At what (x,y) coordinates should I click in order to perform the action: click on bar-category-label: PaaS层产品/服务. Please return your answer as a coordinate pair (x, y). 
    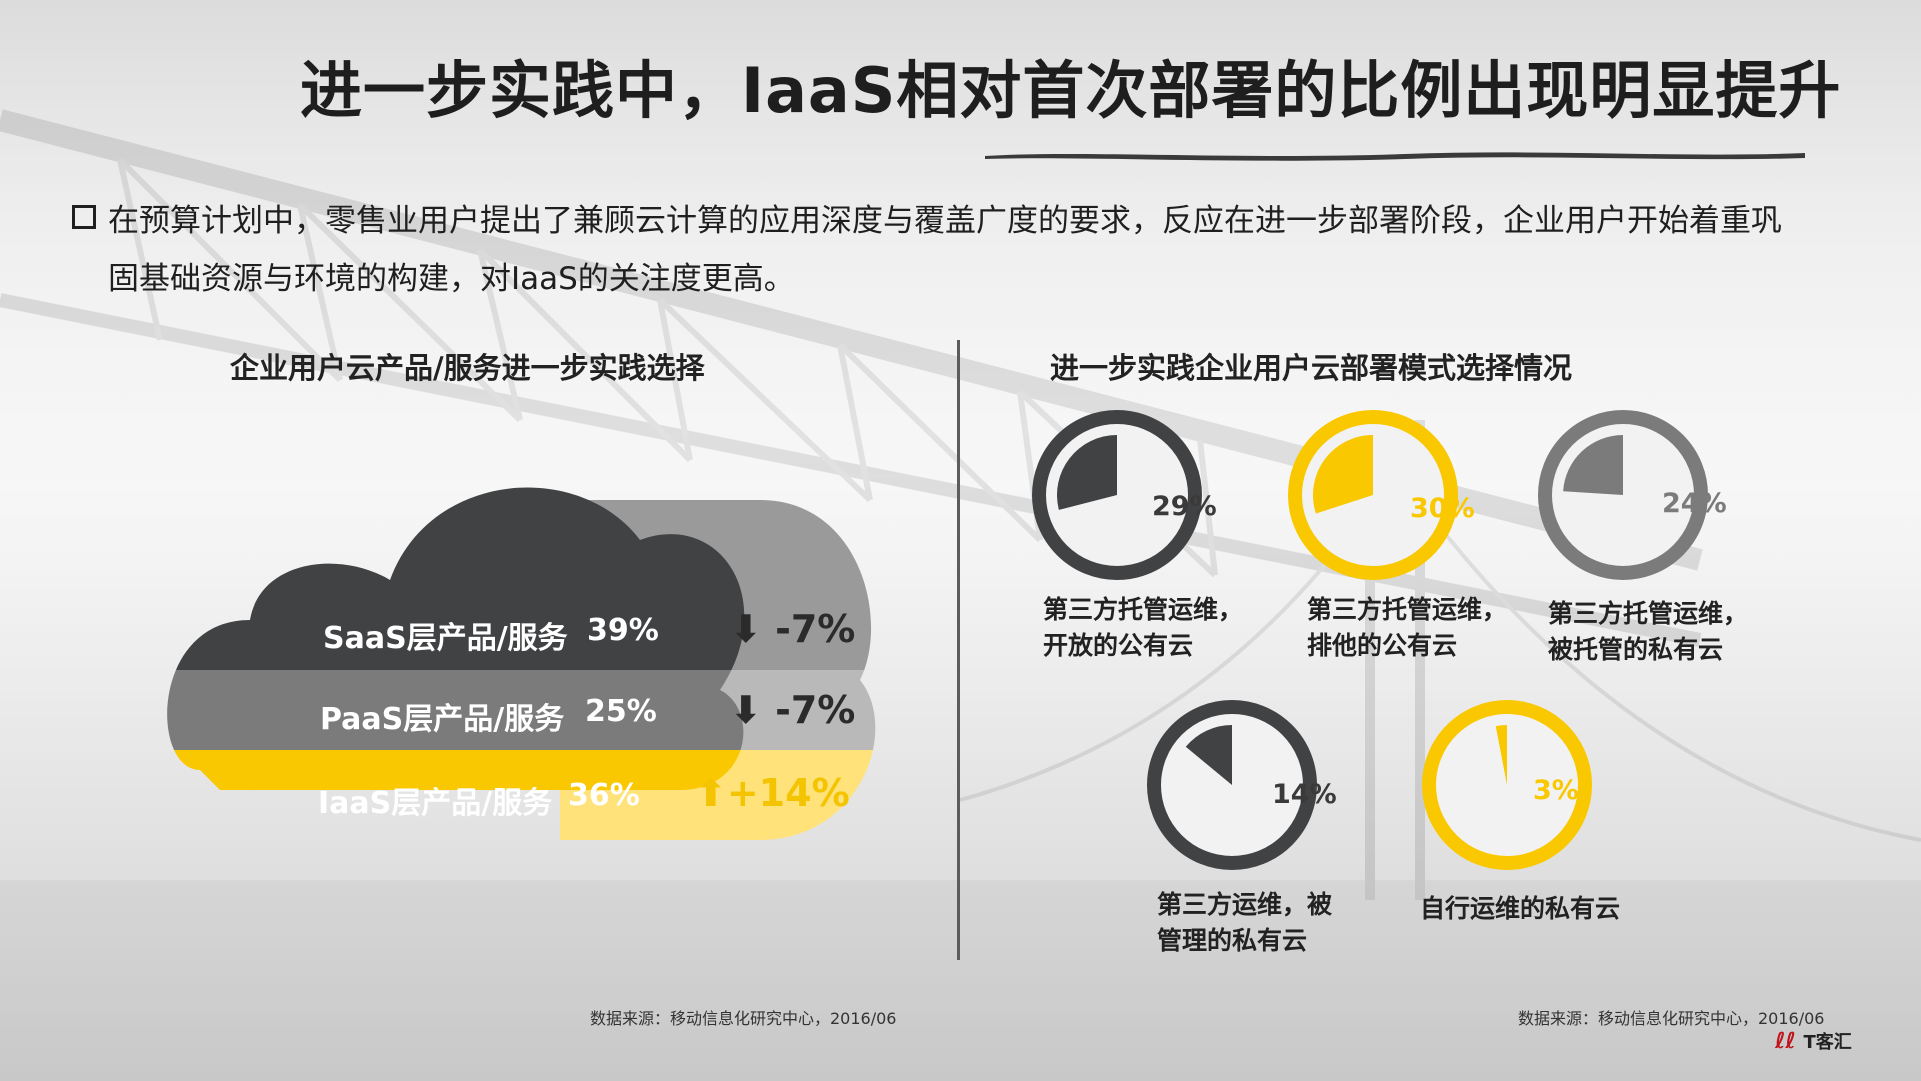
    Looking at the image, I should click on (442, 719).